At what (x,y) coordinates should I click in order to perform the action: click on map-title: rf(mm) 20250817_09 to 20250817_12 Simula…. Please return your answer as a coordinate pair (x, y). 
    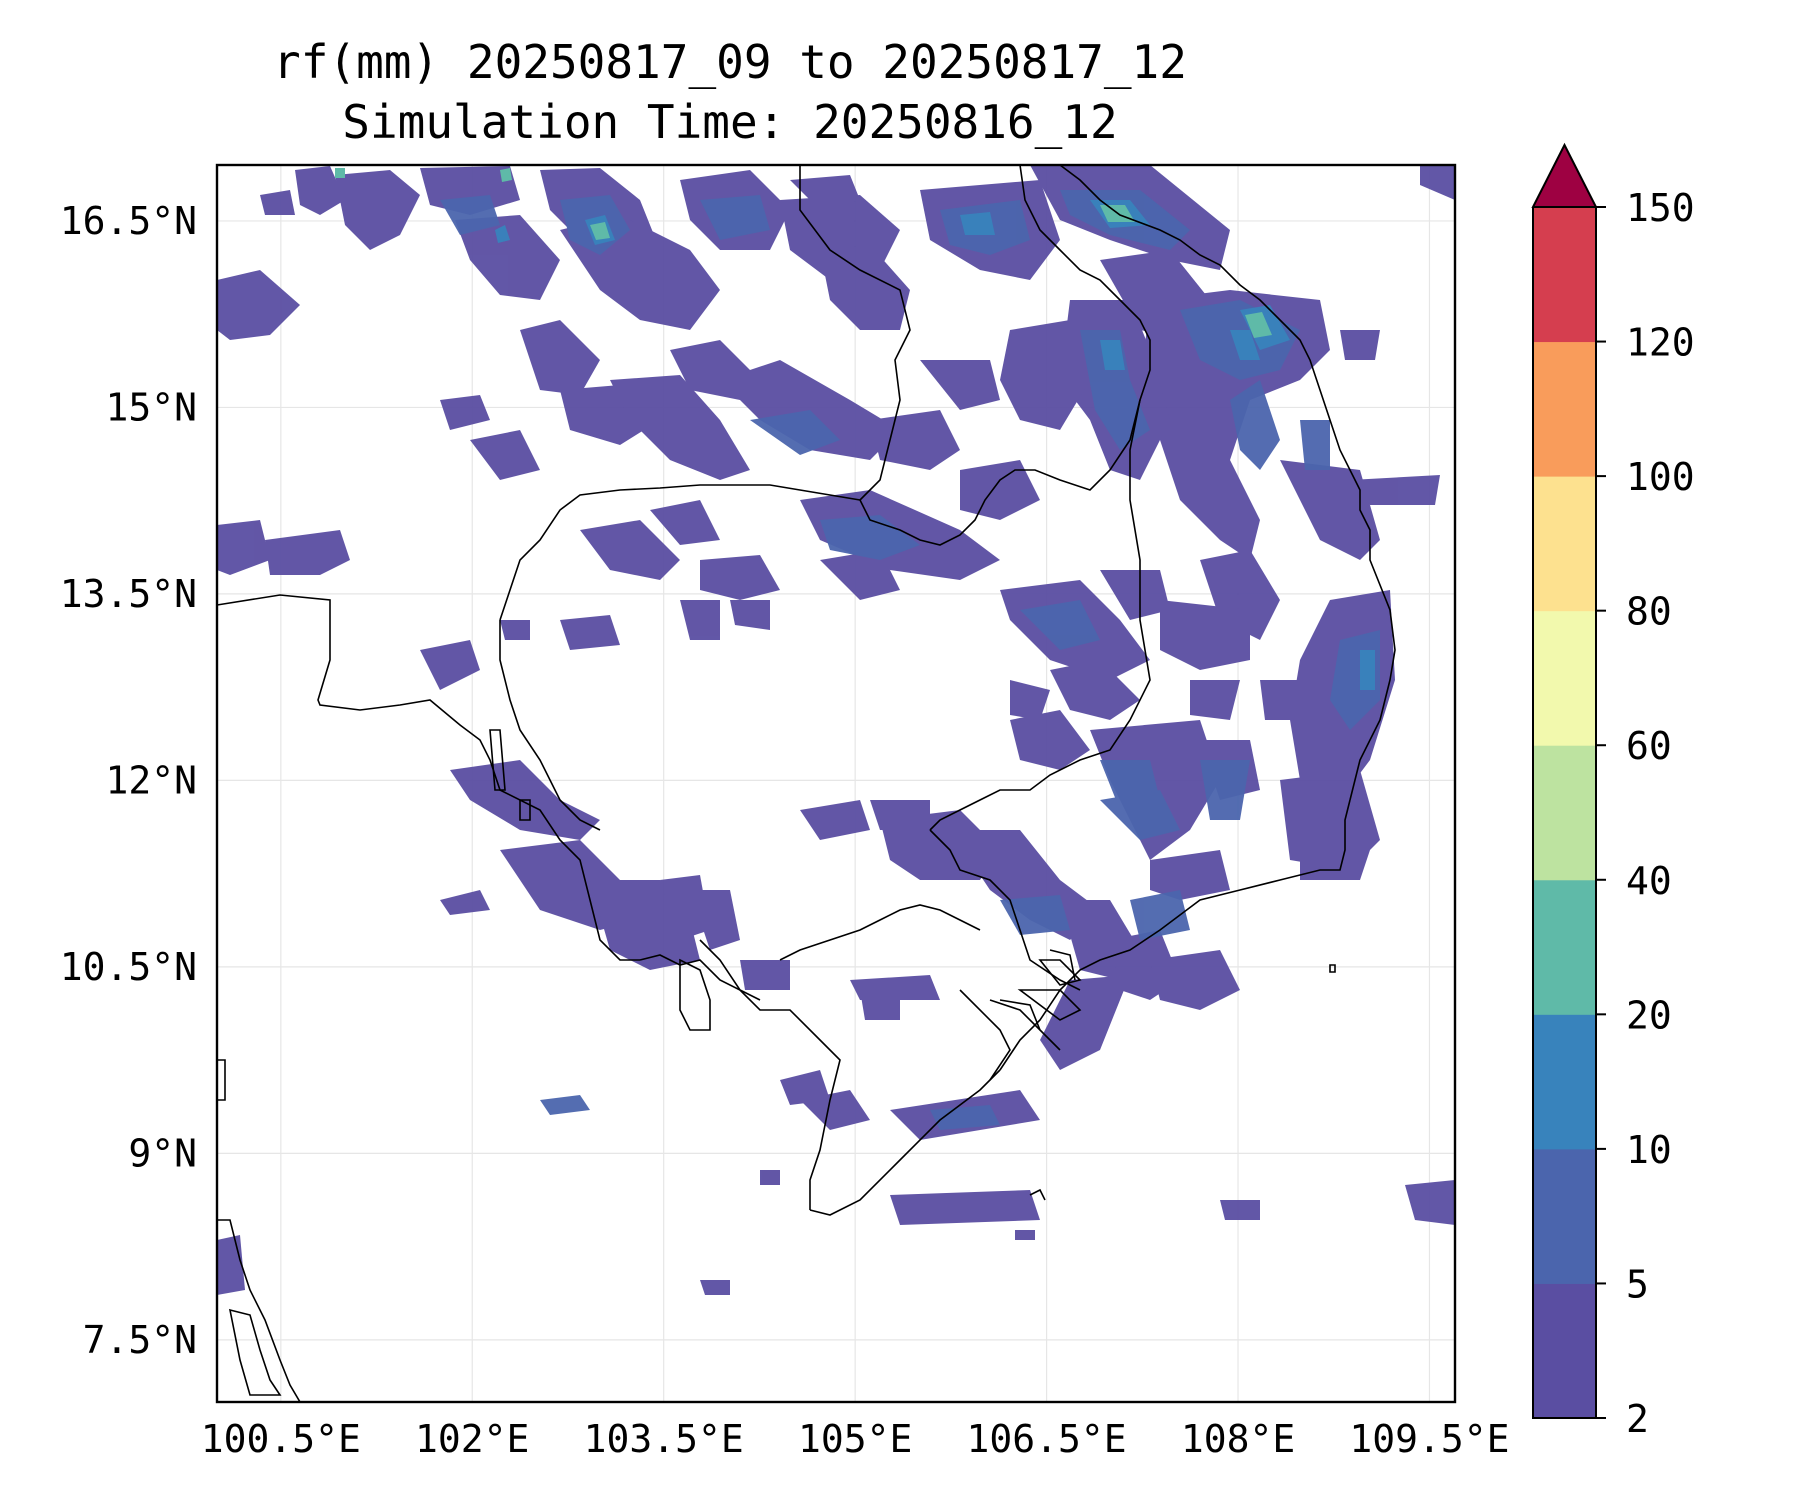
    Looking at the image, I should click on (730, 92).